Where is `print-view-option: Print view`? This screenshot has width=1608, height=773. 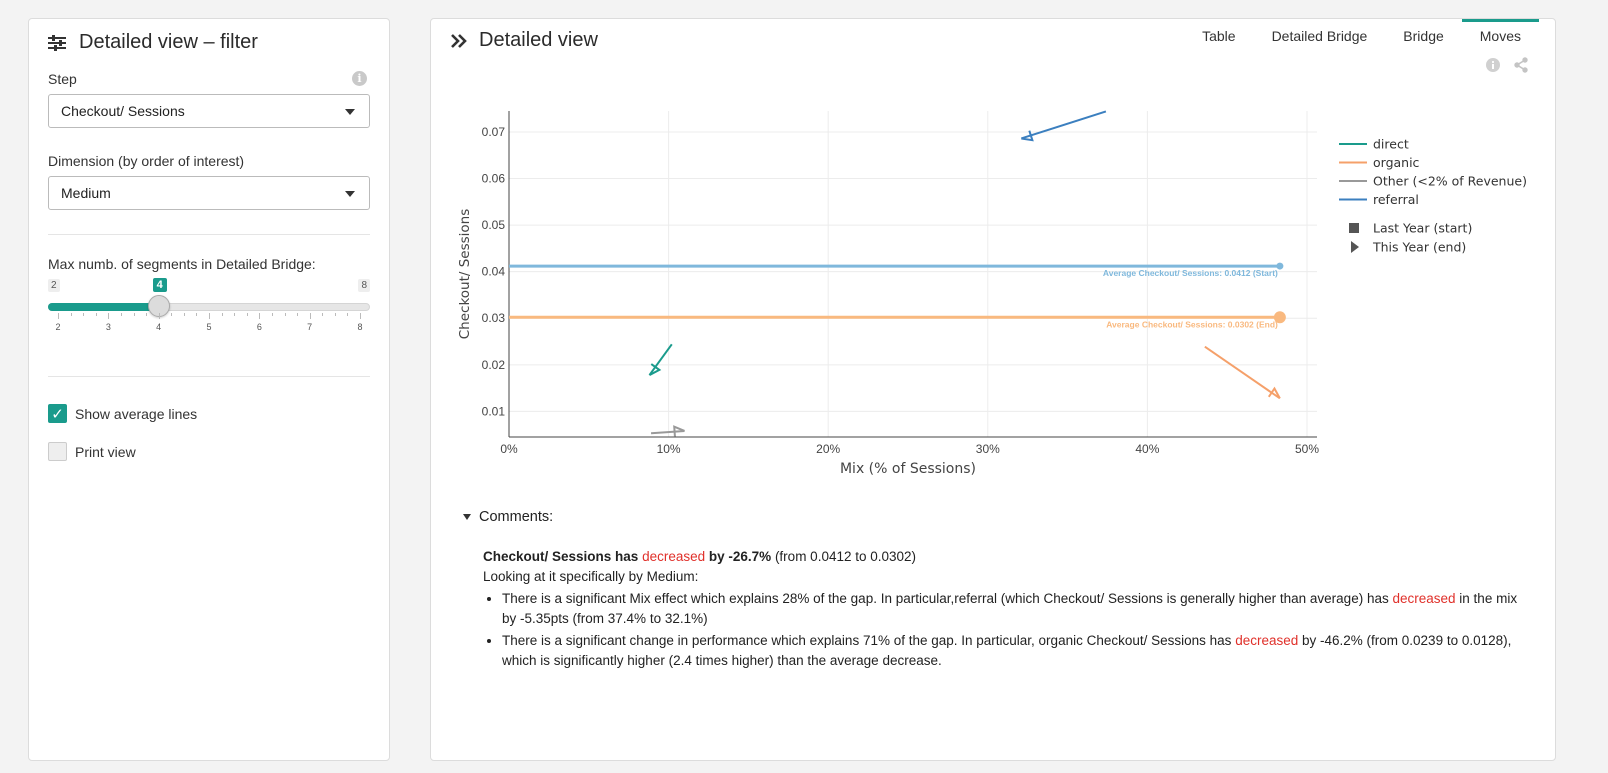 print-view-option: Print view is located at coordinates (92, 451).